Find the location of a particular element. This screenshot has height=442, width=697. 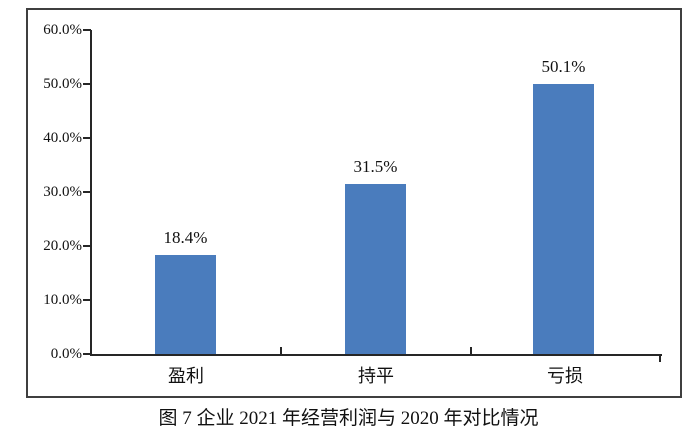

y-axis-tick-label: 50.0% is located at coordinates (62, 84).